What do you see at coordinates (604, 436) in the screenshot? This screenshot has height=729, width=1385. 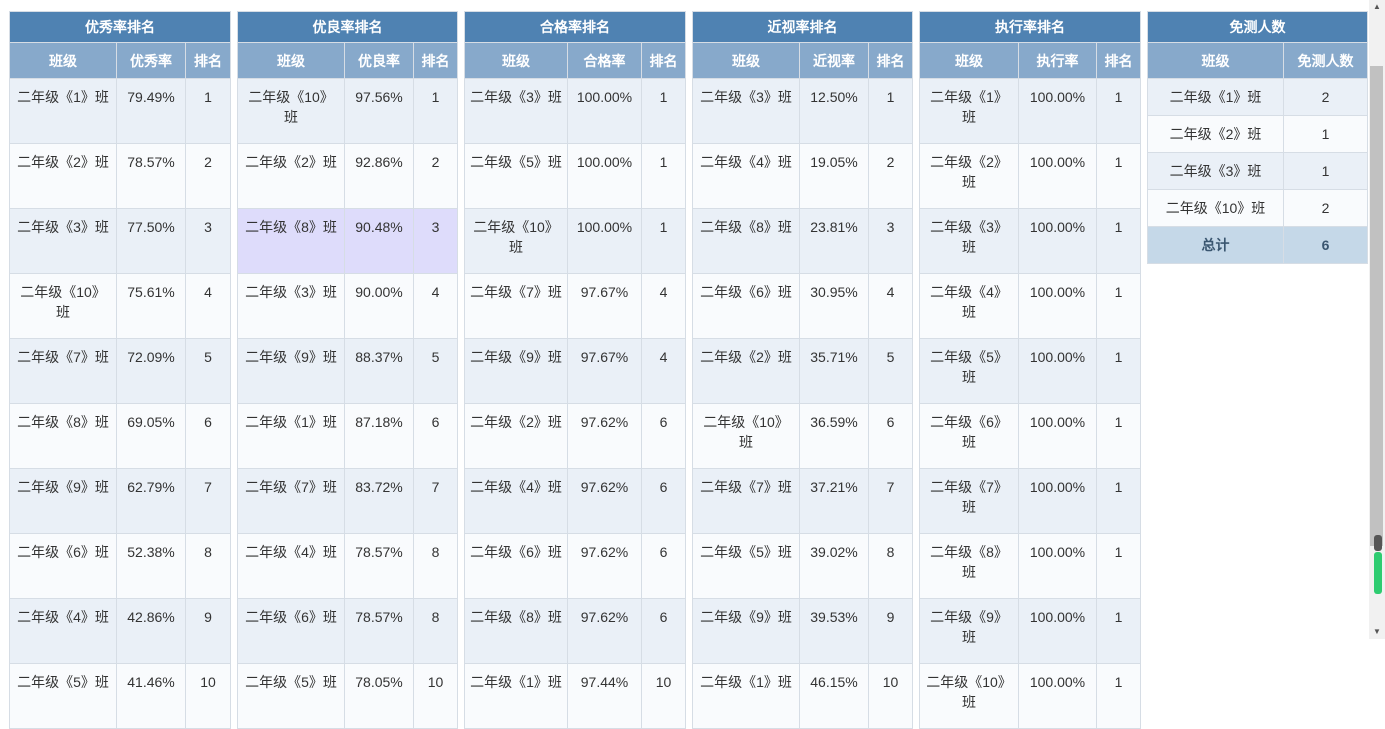 I see `cell-rate: 97.62%` at bounding box center [604, 436].